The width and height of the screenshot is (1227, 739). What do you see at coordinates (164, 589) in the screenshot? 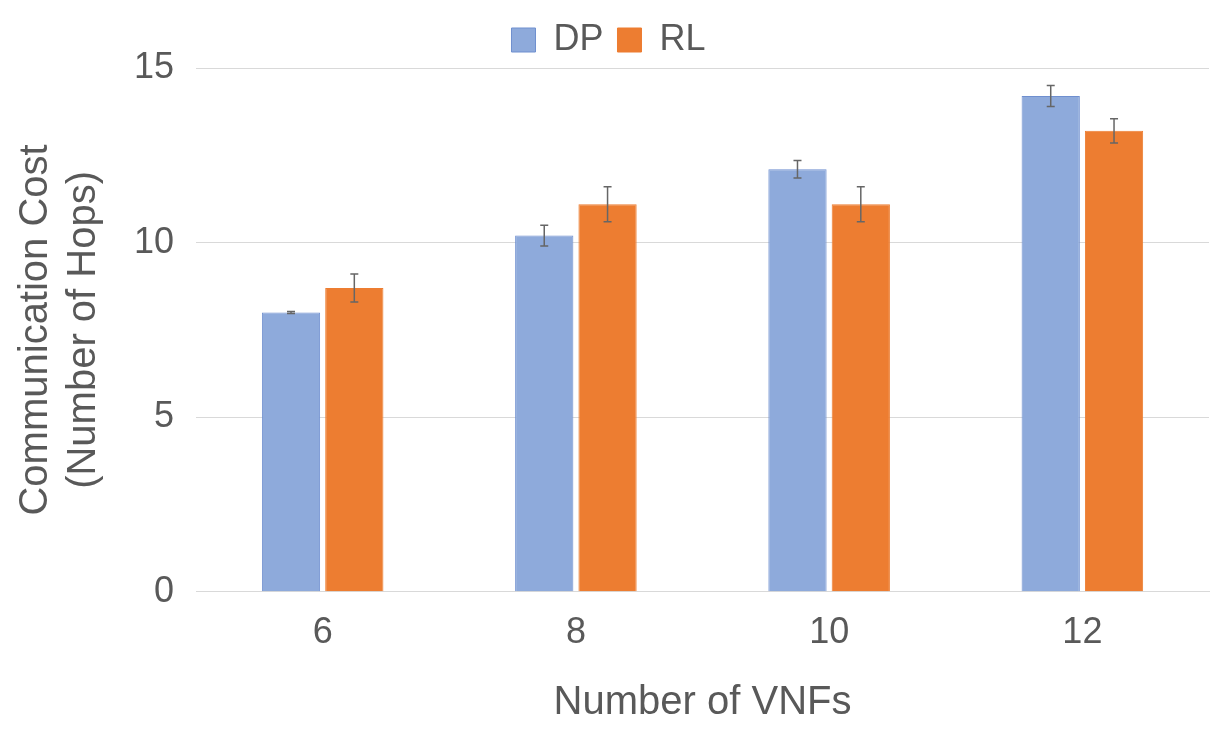
I see `y-tick-label: 0` at bounding box center [164, 589].